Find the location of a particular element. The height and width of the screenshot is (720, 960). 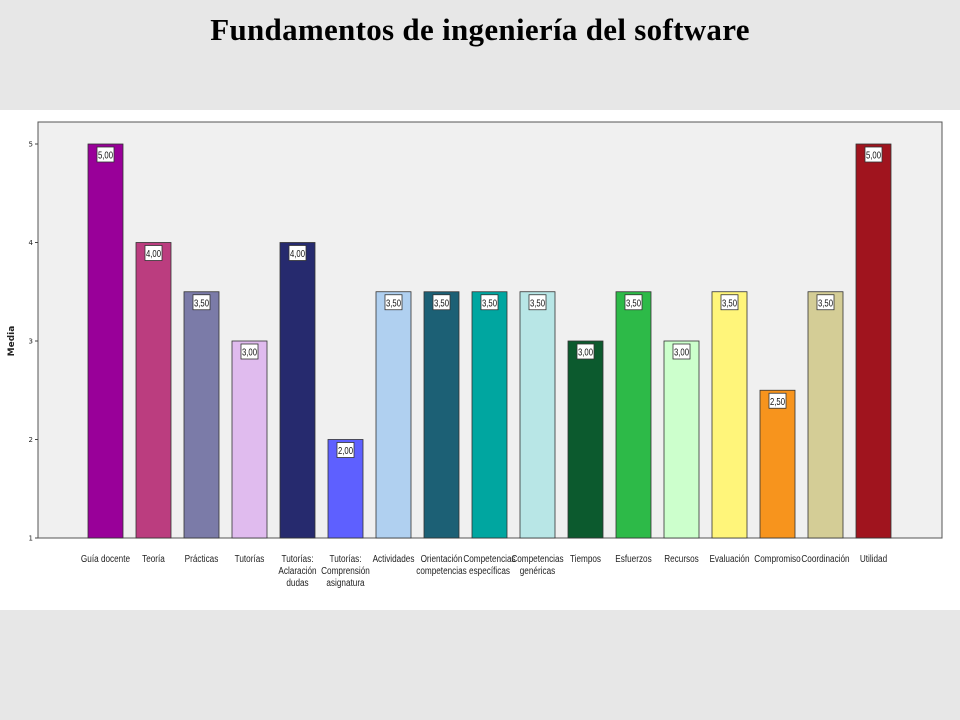

x-tick-label: Guía docente is located at coordinates (105, 558).